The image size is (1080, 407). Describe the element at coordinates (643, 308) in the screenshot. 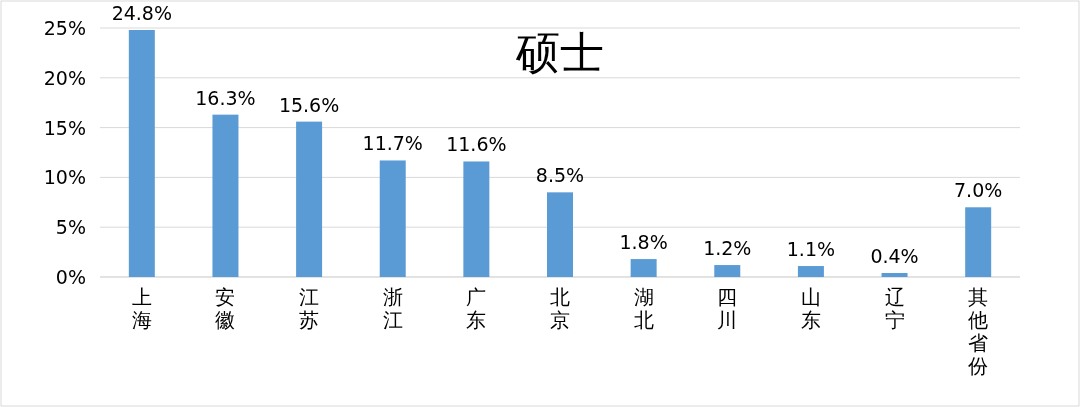

I see `x-tick-label: 湖北` at that location.